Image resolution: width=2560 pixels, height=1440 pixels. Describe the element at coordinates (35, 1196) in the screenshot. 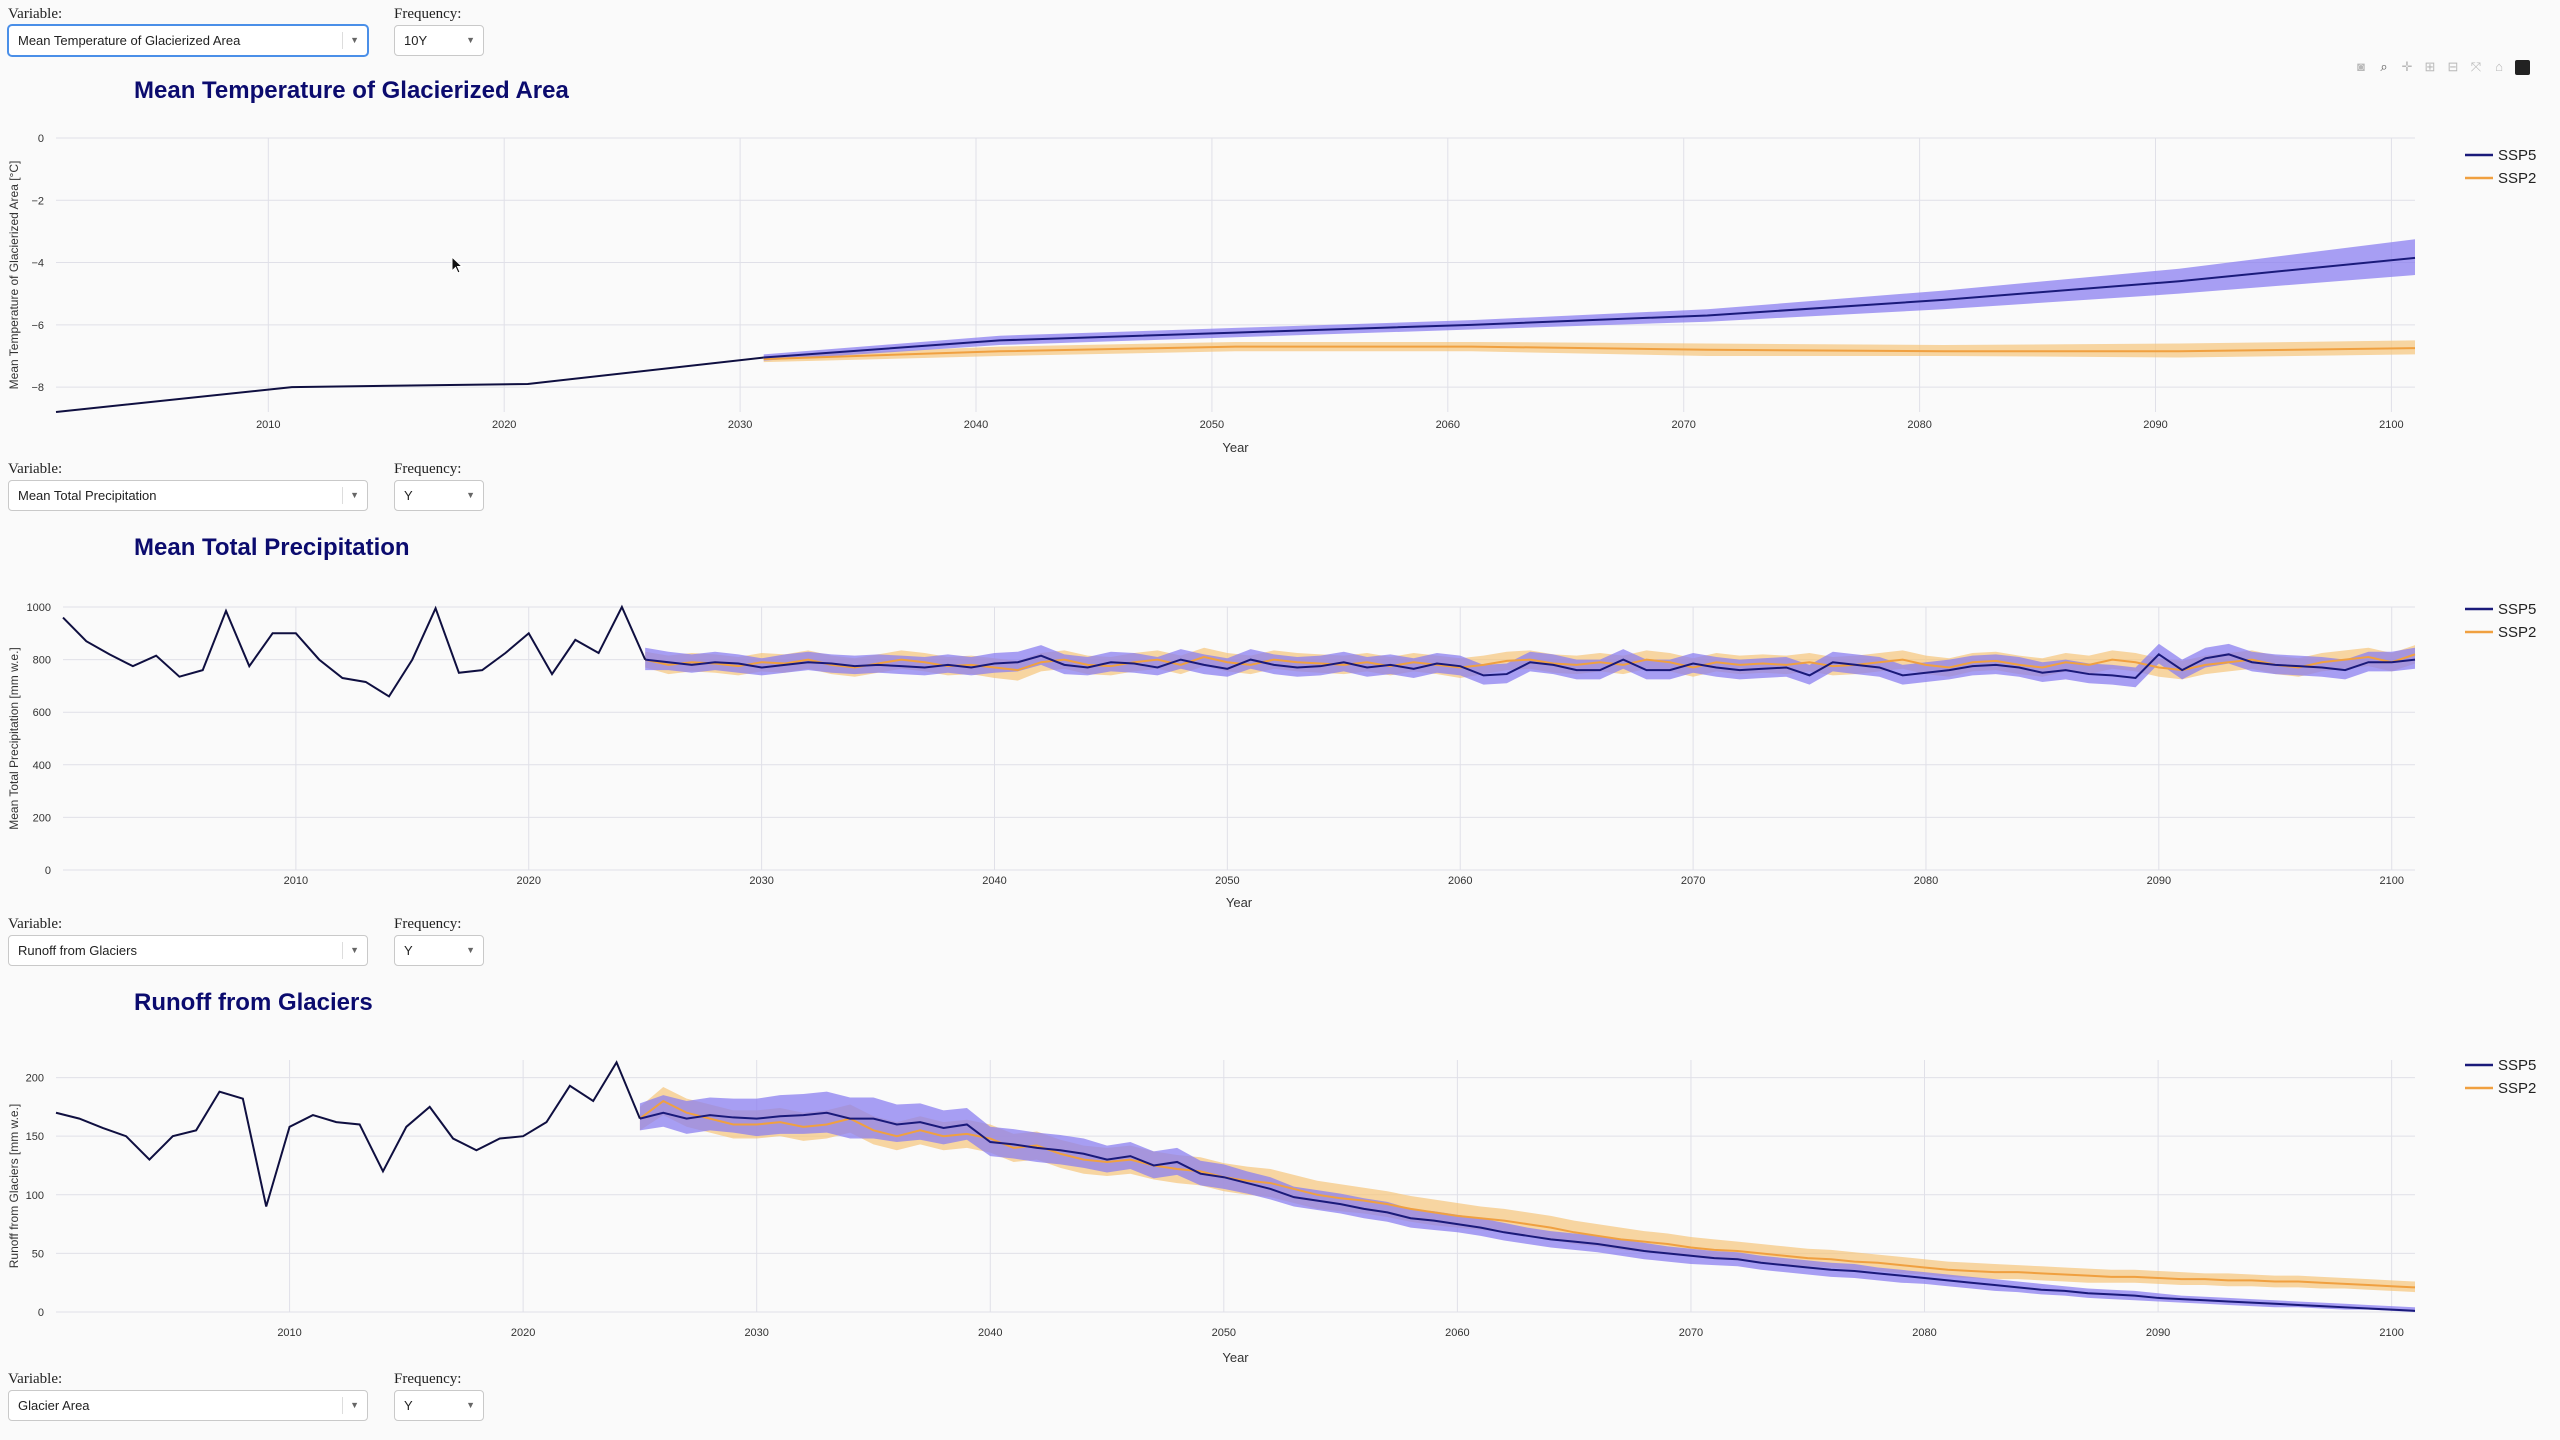

I see `y-tick-label: 100` at that location.